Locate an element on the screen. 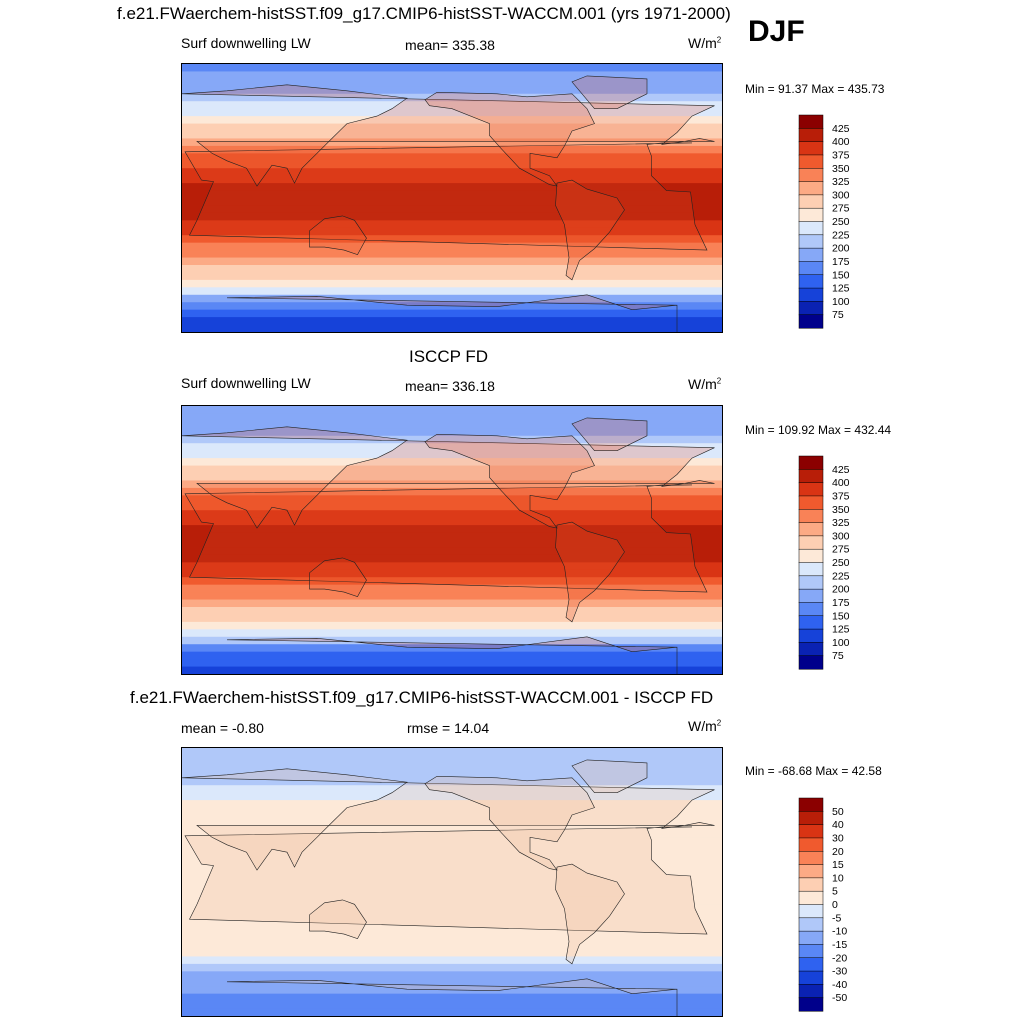  colorbar-tick-label: 20 is located at coordinates (838, 852).